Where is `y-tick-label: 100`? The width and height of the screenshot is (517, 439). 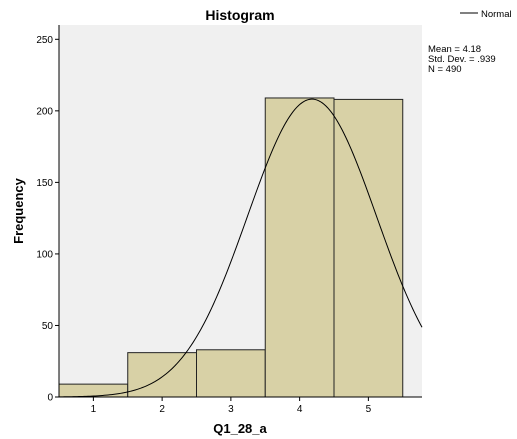
y-tick-label: 100 is located at coordinates (44, 254).